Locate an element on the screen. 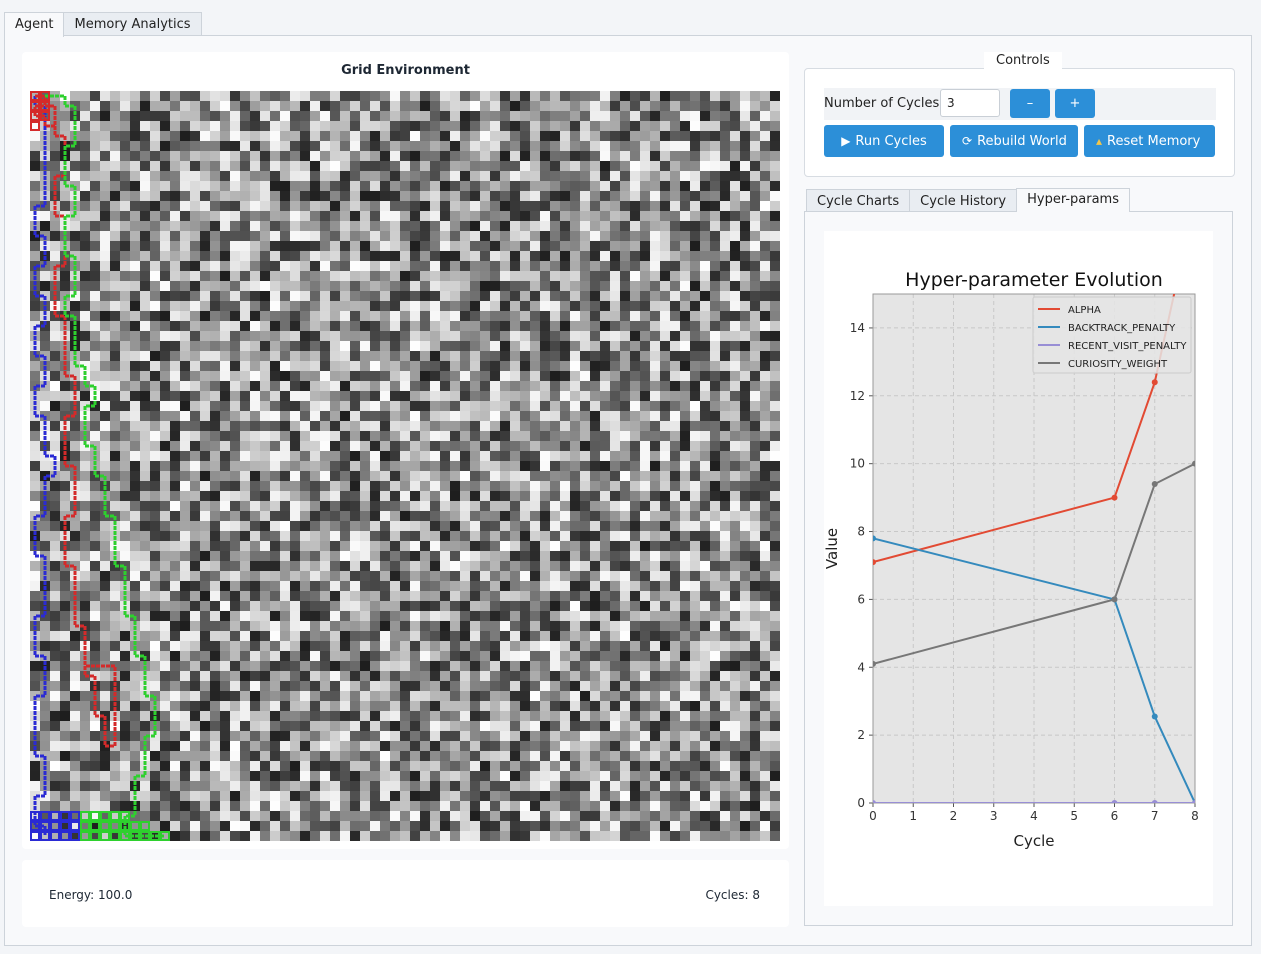 The image size is (1261, 954). reset-memory-label: Reset Memory is located at coordinates (1154, 141).